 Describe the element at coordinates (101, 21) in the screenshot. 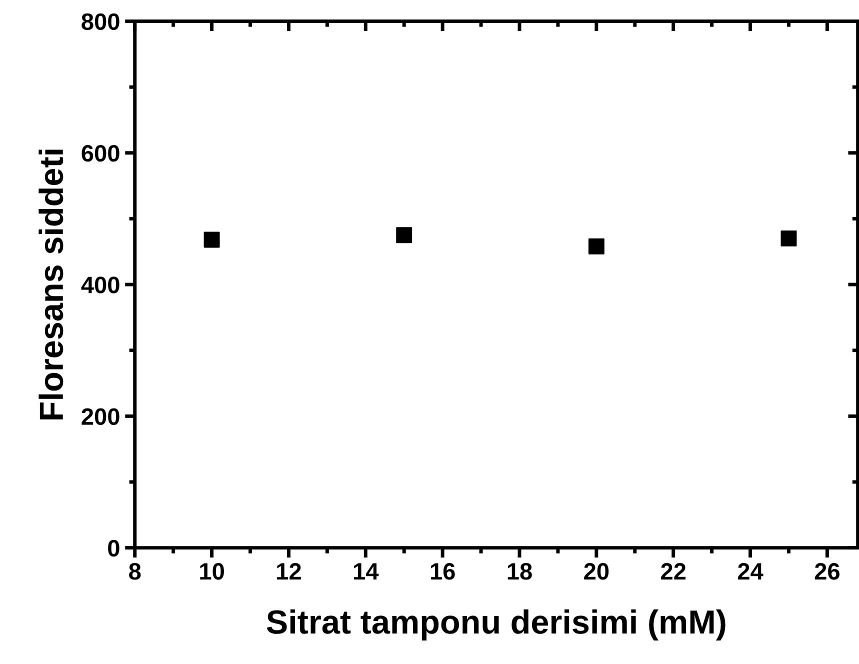

I see `y-tick-label: 800` at that location.